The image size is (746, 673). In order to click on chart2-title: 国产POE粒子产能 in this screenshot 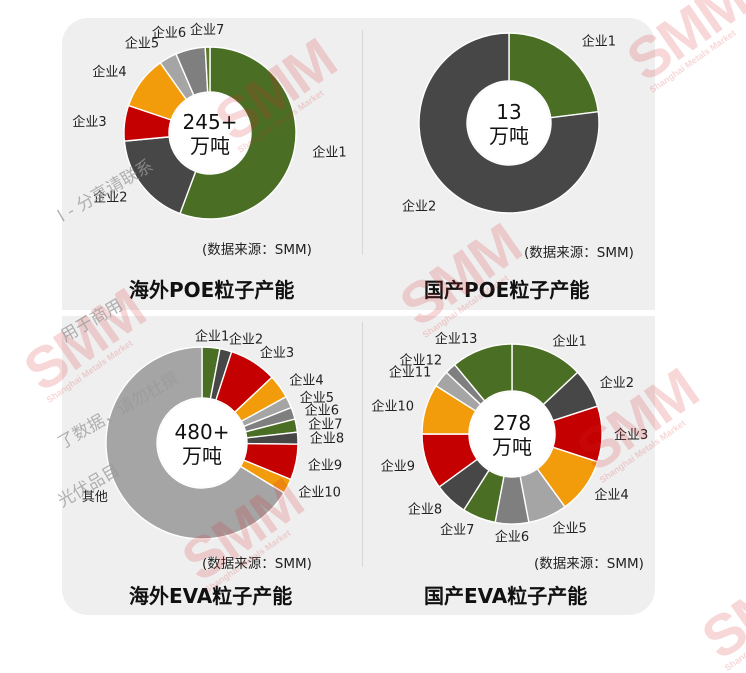, I will do `click(507, 290)`.